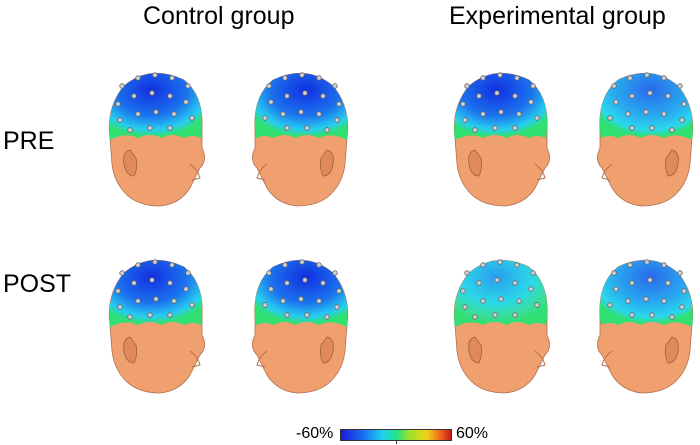 The width and height of the screenshot is (700, 445). What do you see at coordinates (29, 141) in the screenshot?
I see `row-label-pre: PRE` at bounding box center [29, 141].